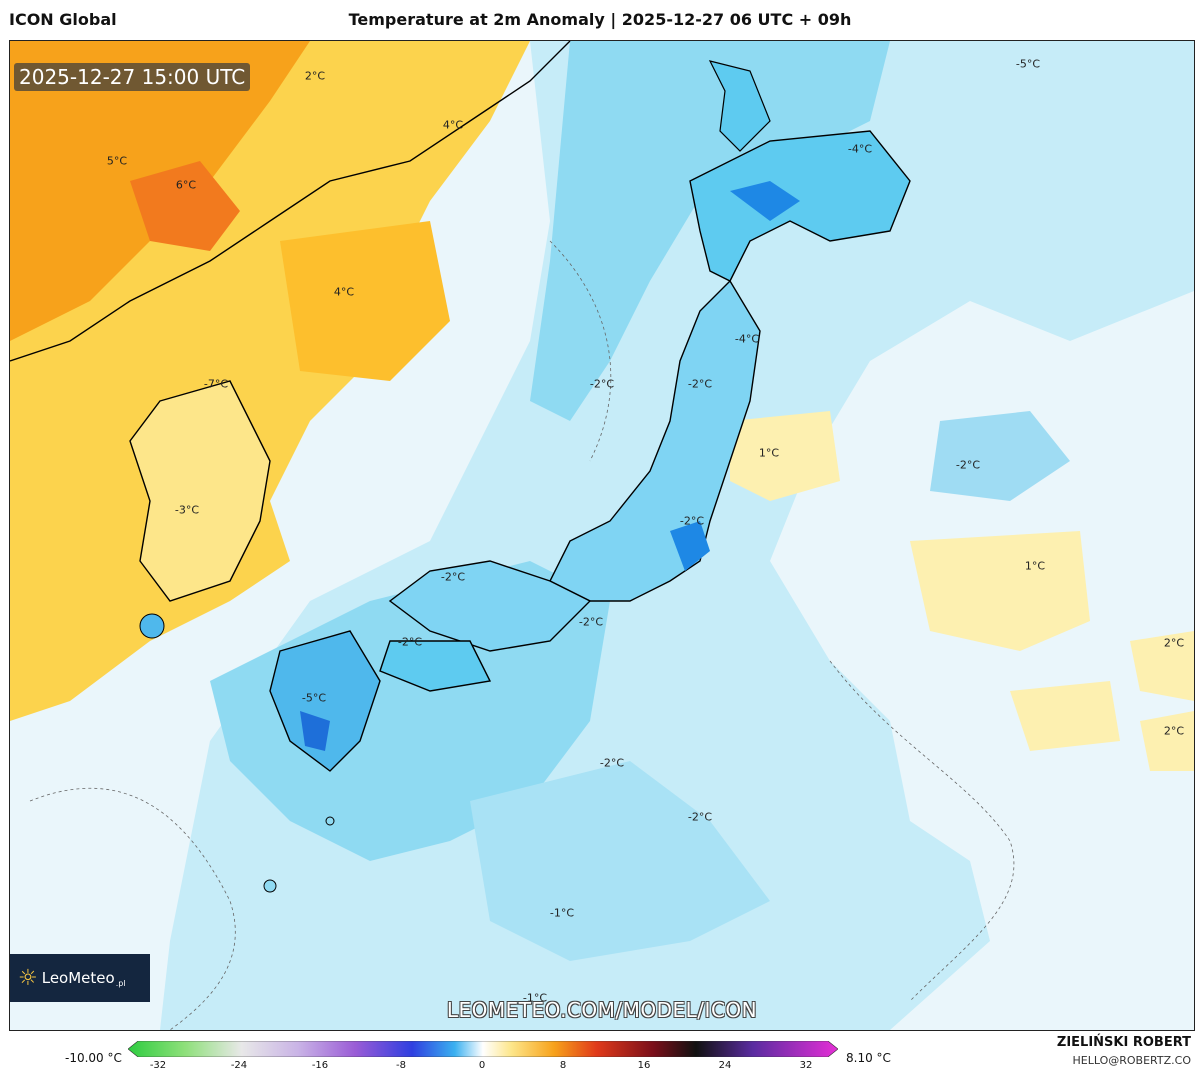  What do you see at coordinates (185, 206) in the screenshot?
I see `warm-anomaly-hot` at bounding box center [185, 206].